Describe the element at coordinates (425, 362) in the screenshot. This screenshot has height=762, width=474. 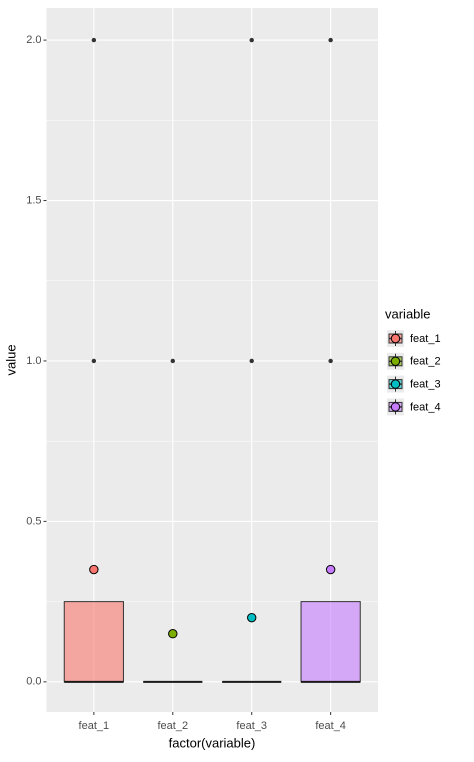
I see `legend-label: feat_2` at that location.